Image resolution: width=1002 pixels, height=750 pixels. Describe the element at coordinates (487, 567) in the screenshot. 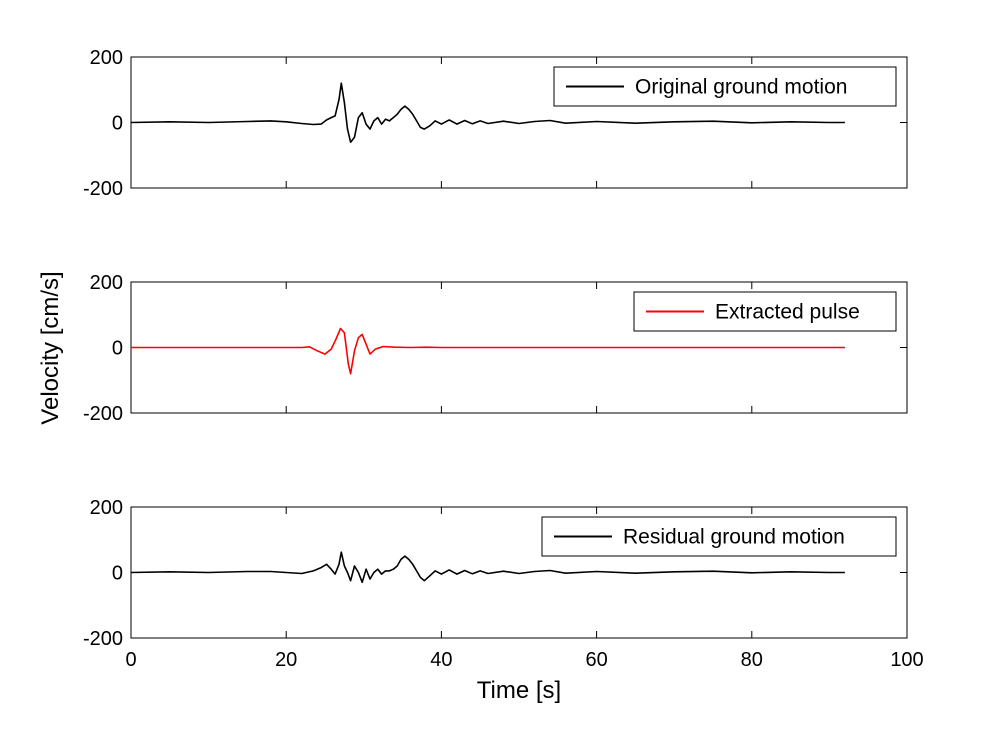

I see `series-line-residual-ground-motion` at that location.